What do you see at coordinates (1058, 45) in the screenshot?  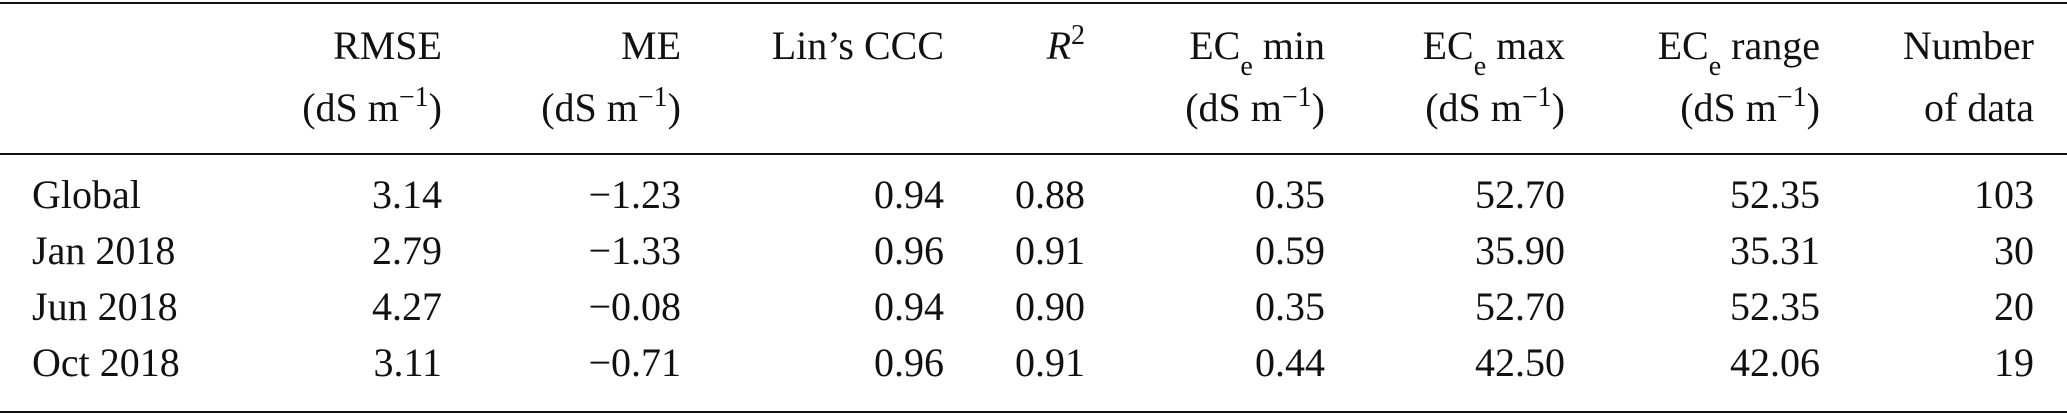 I see `header-word: R` at bounding box center [1058, 45].